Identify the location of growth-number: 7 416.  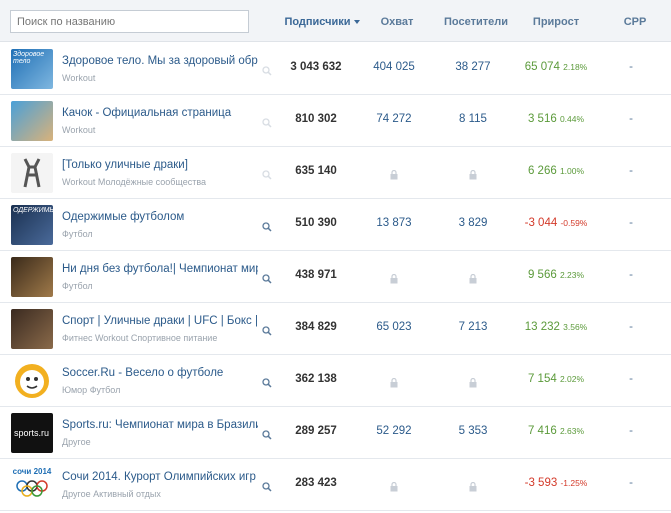
(542, 431).